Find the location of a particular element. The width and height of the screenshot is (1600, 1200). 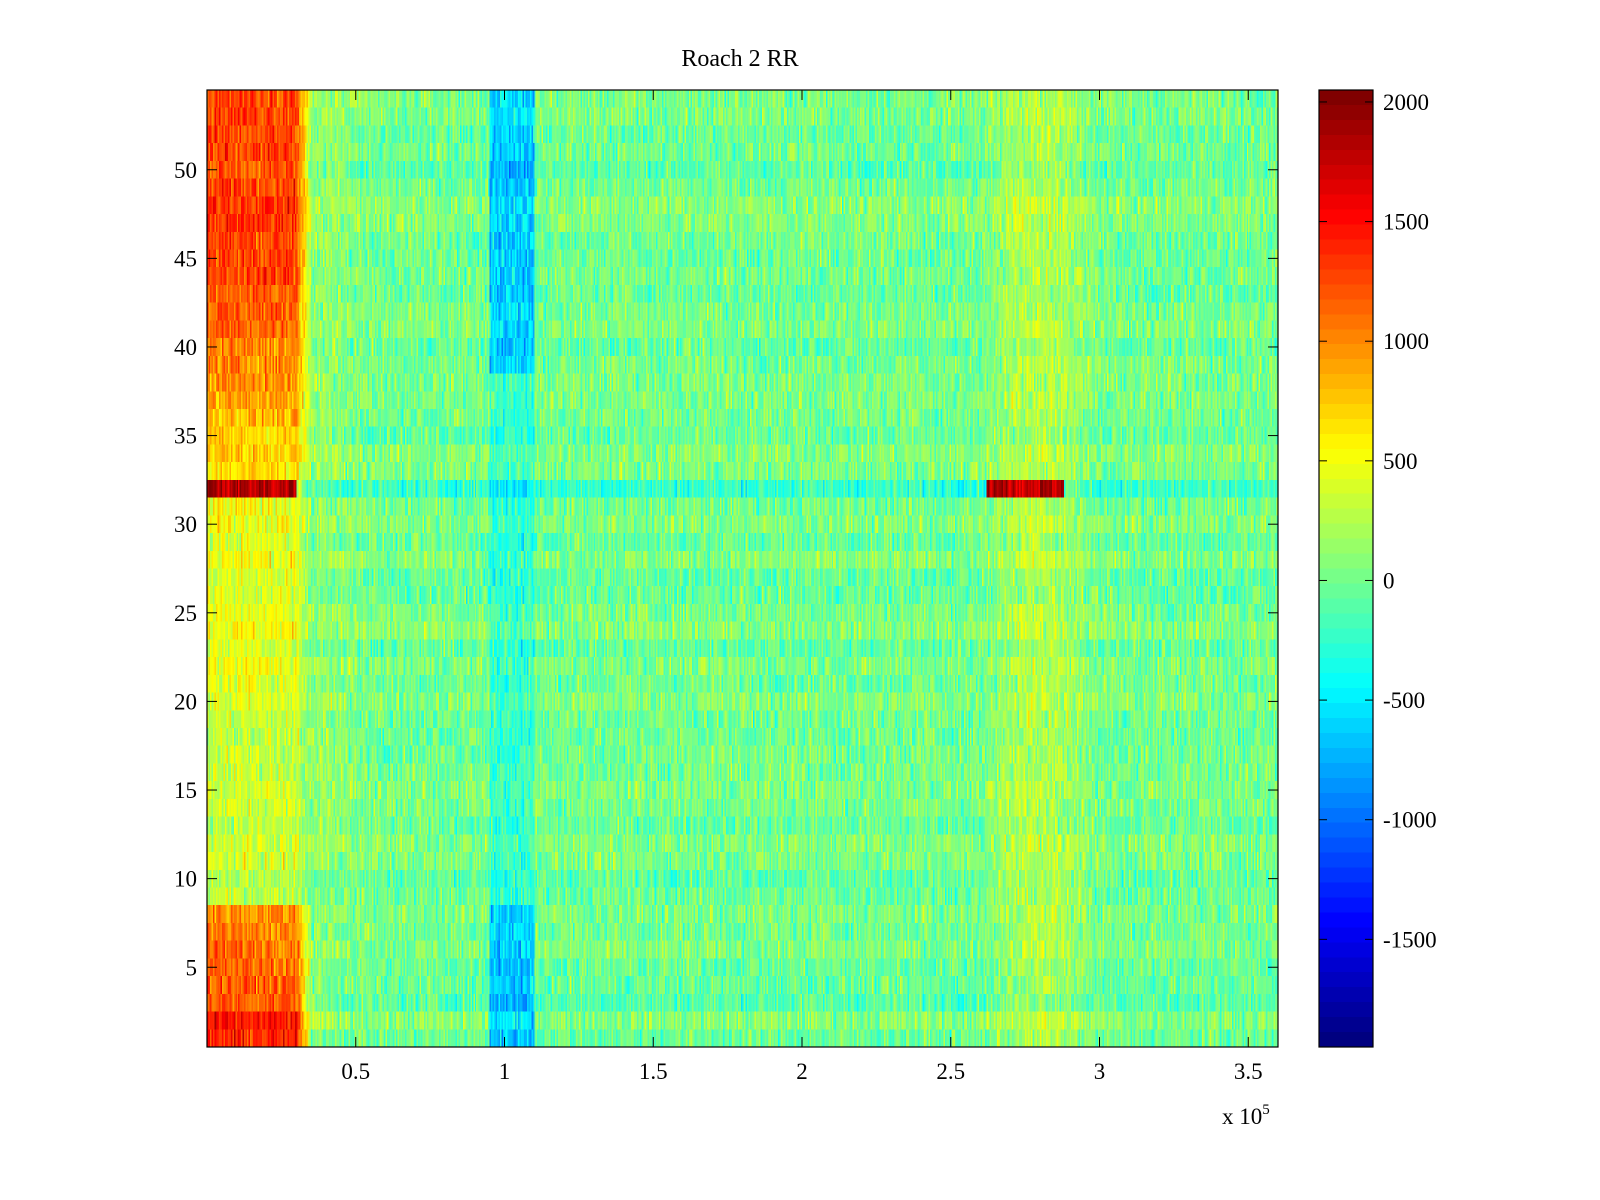

colorbar: 2000 1500 1000 500 0 -500 -1000 -1500 is located at coordinates (1377, 568).